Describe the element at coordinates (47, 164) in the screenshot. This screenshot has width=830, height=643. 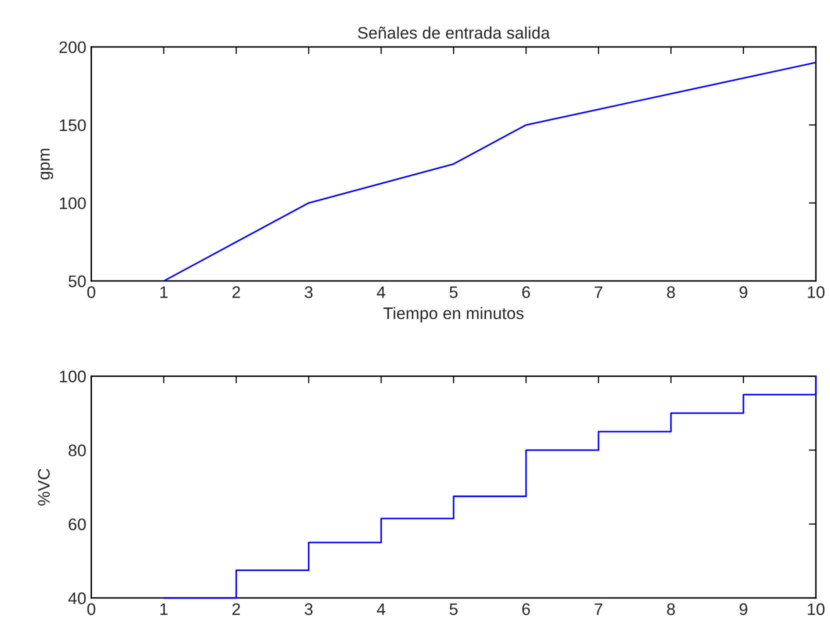
I see `y-axis-title: gpm` at that location.